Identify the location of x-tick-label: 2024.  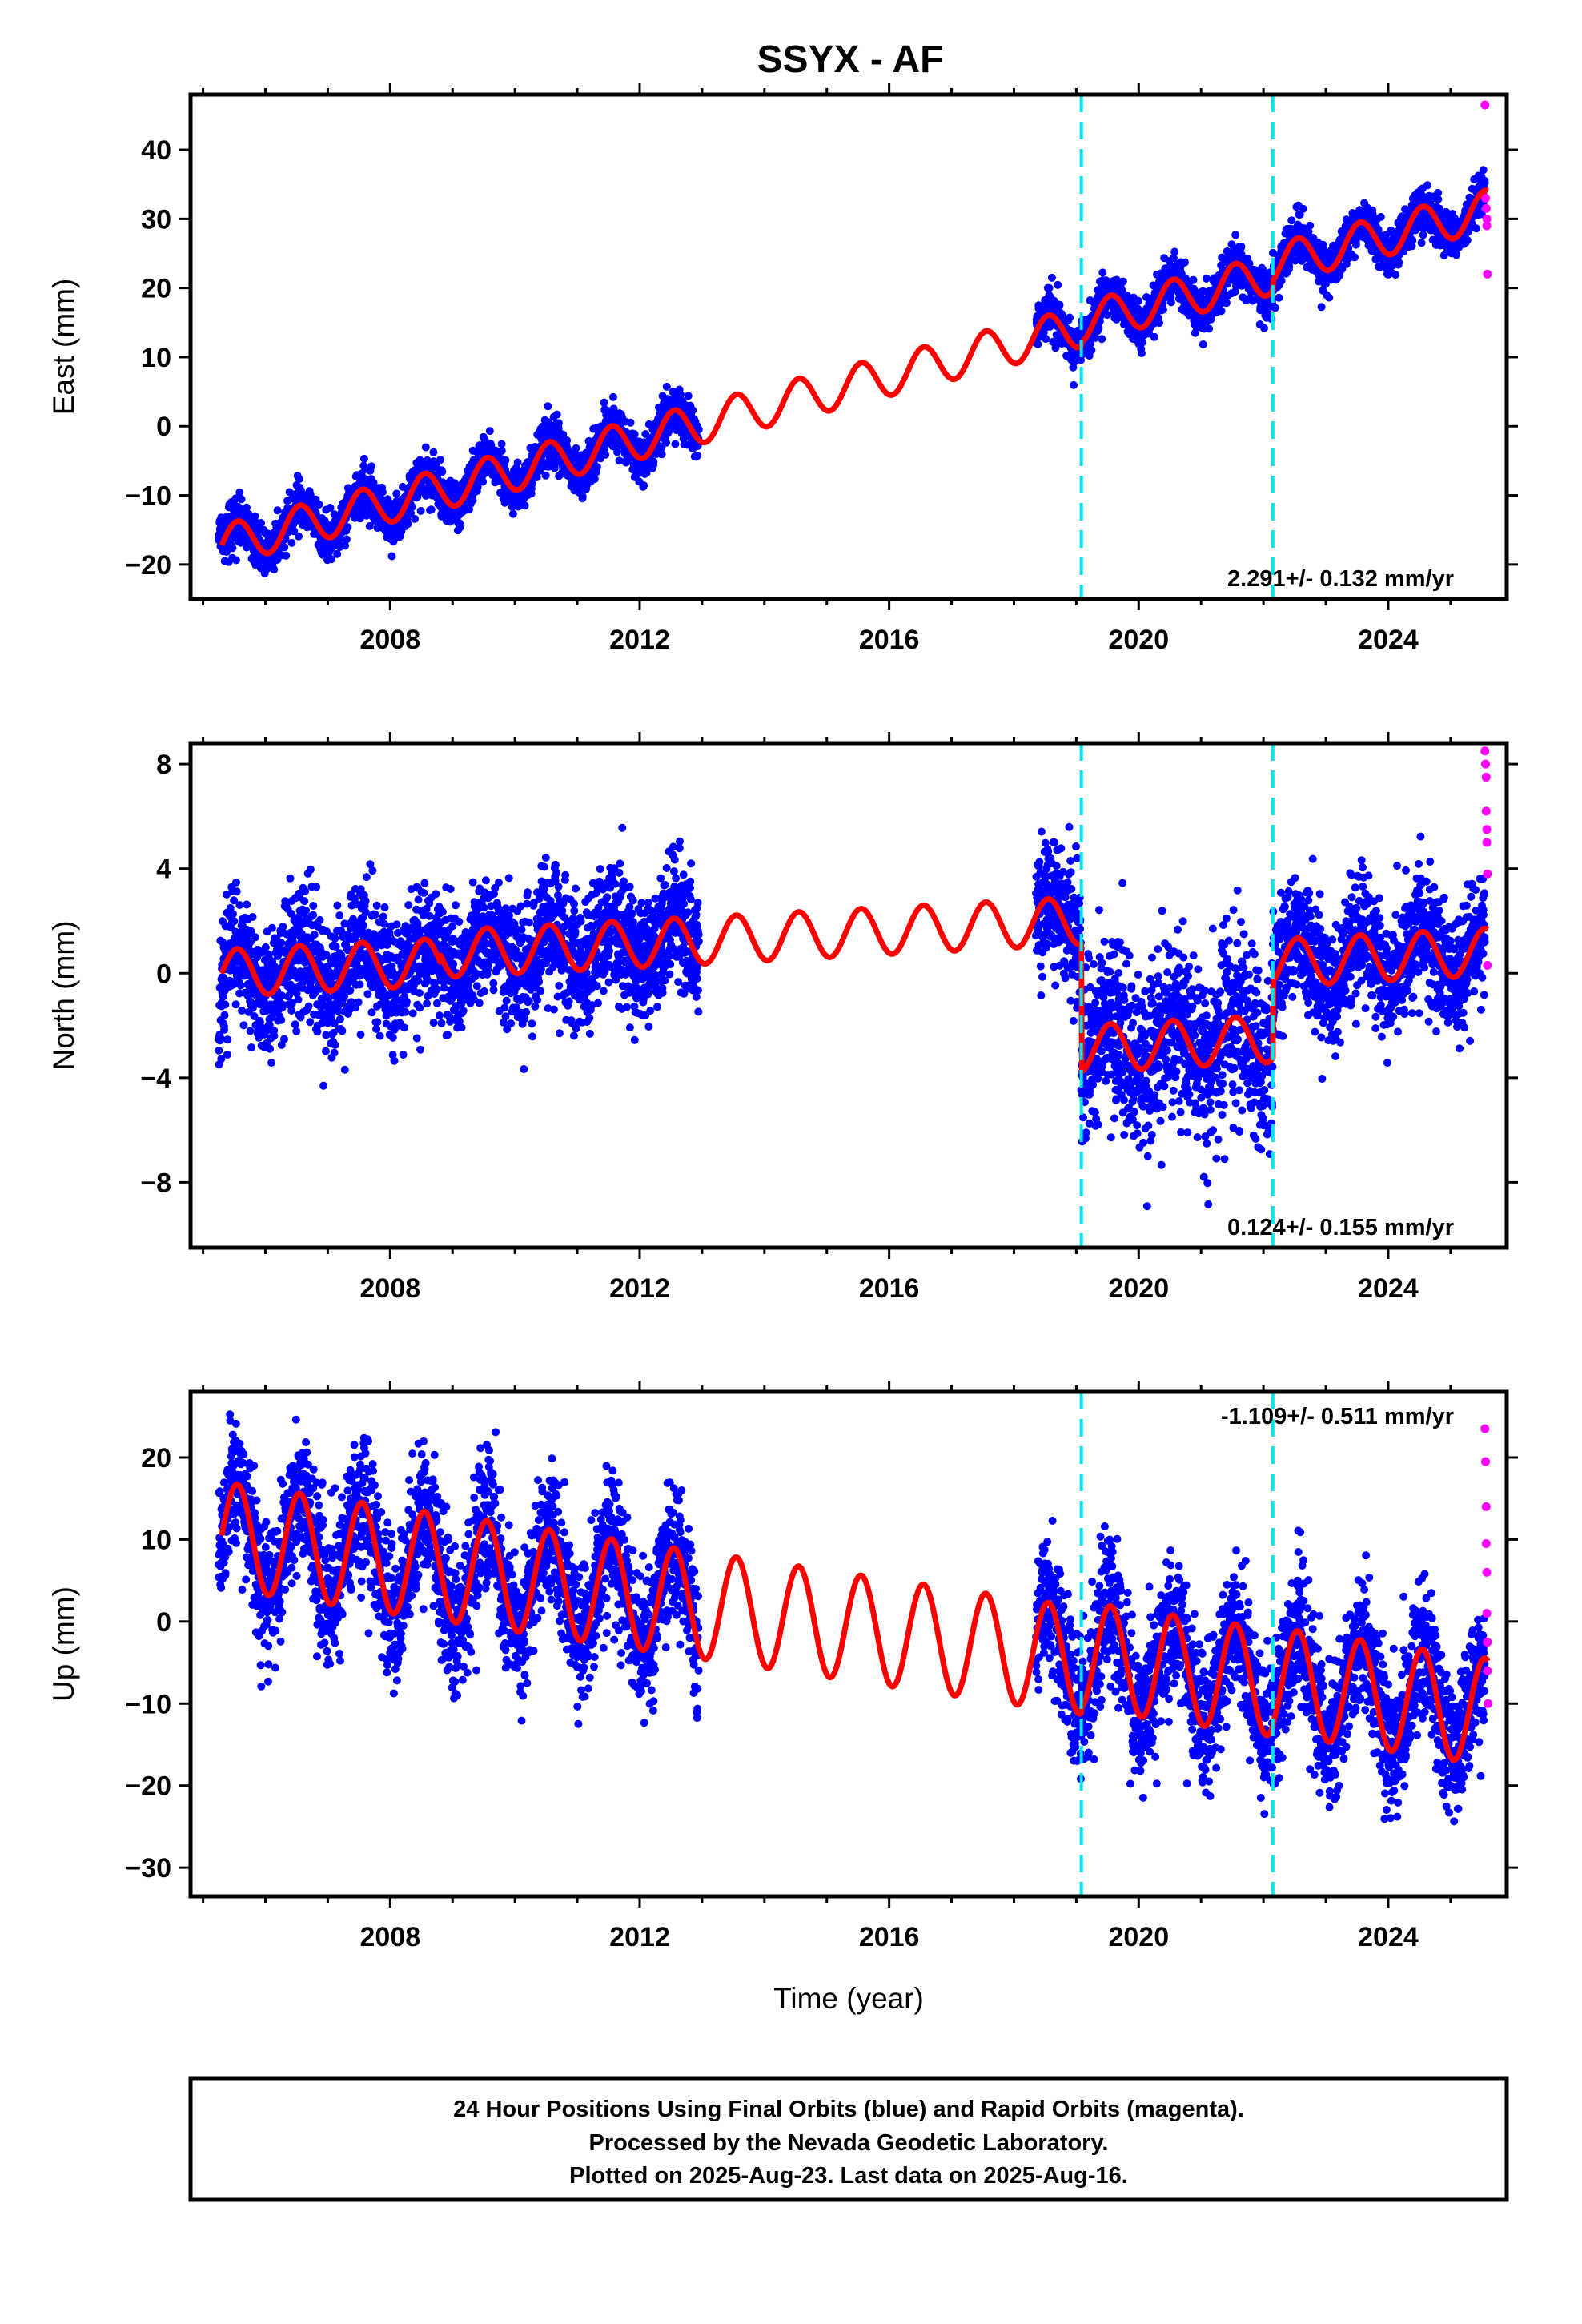
(1388, 640).